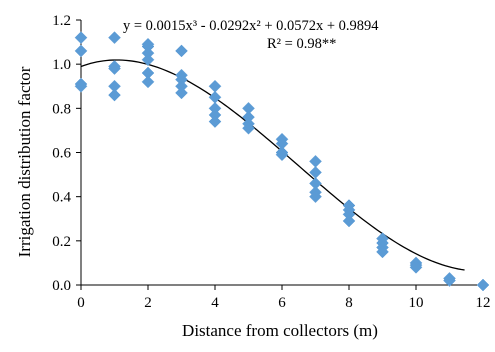  What do you see at coordinates (61, 242) in the screenshot?
I see `y-tick-label: 0.2` at bounding box center [61, 242].